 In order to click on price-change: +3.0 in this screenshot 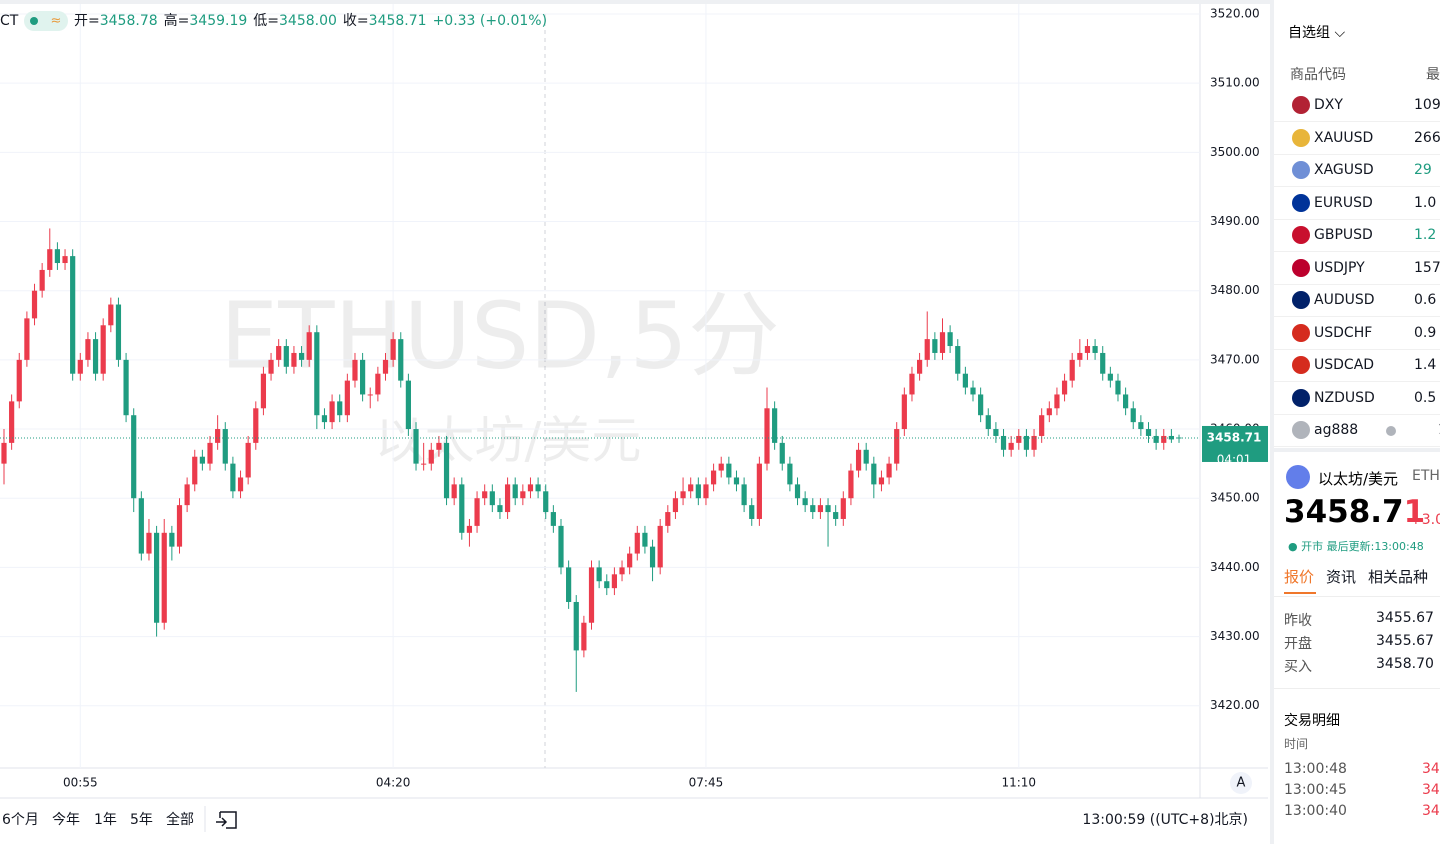, I will do `click(1425, 520)`.